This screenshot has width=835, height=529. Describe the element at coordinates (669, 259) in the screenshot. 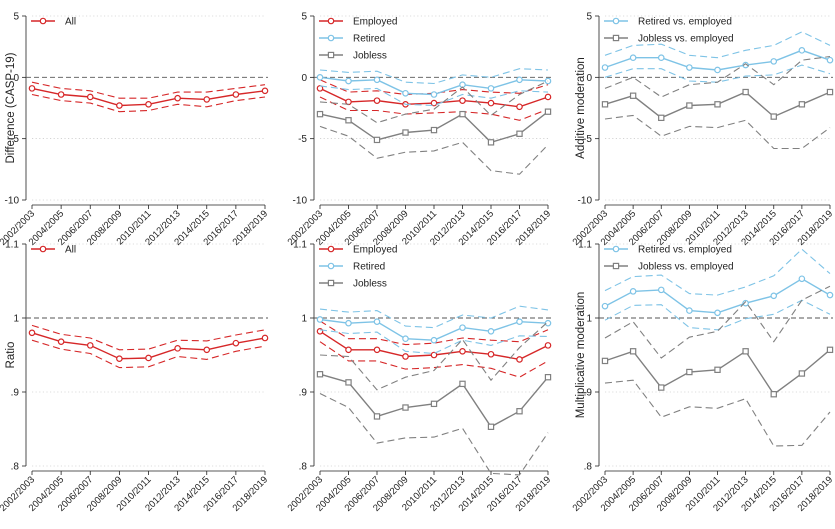

I see `legend: Retired vs. employed Jobless vs. employed` at that location.